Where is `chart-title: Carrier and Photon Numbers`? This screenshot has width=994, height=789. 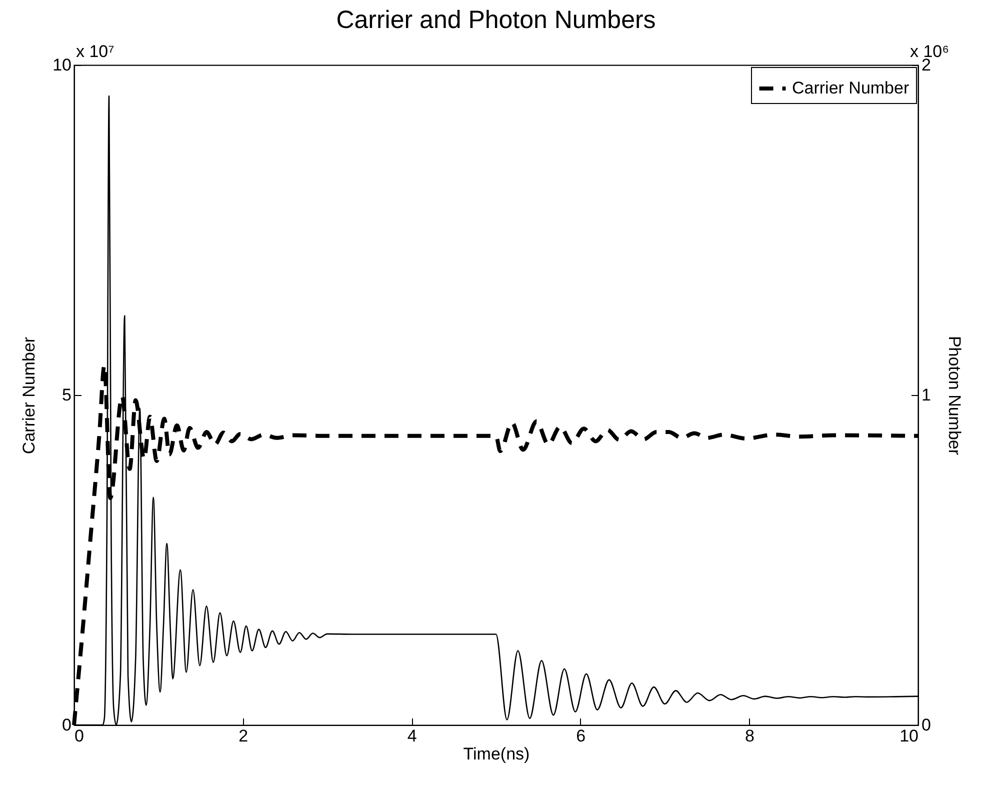
chart-title: Carrier and Photon Numbers is located at coordinates (496, 20).